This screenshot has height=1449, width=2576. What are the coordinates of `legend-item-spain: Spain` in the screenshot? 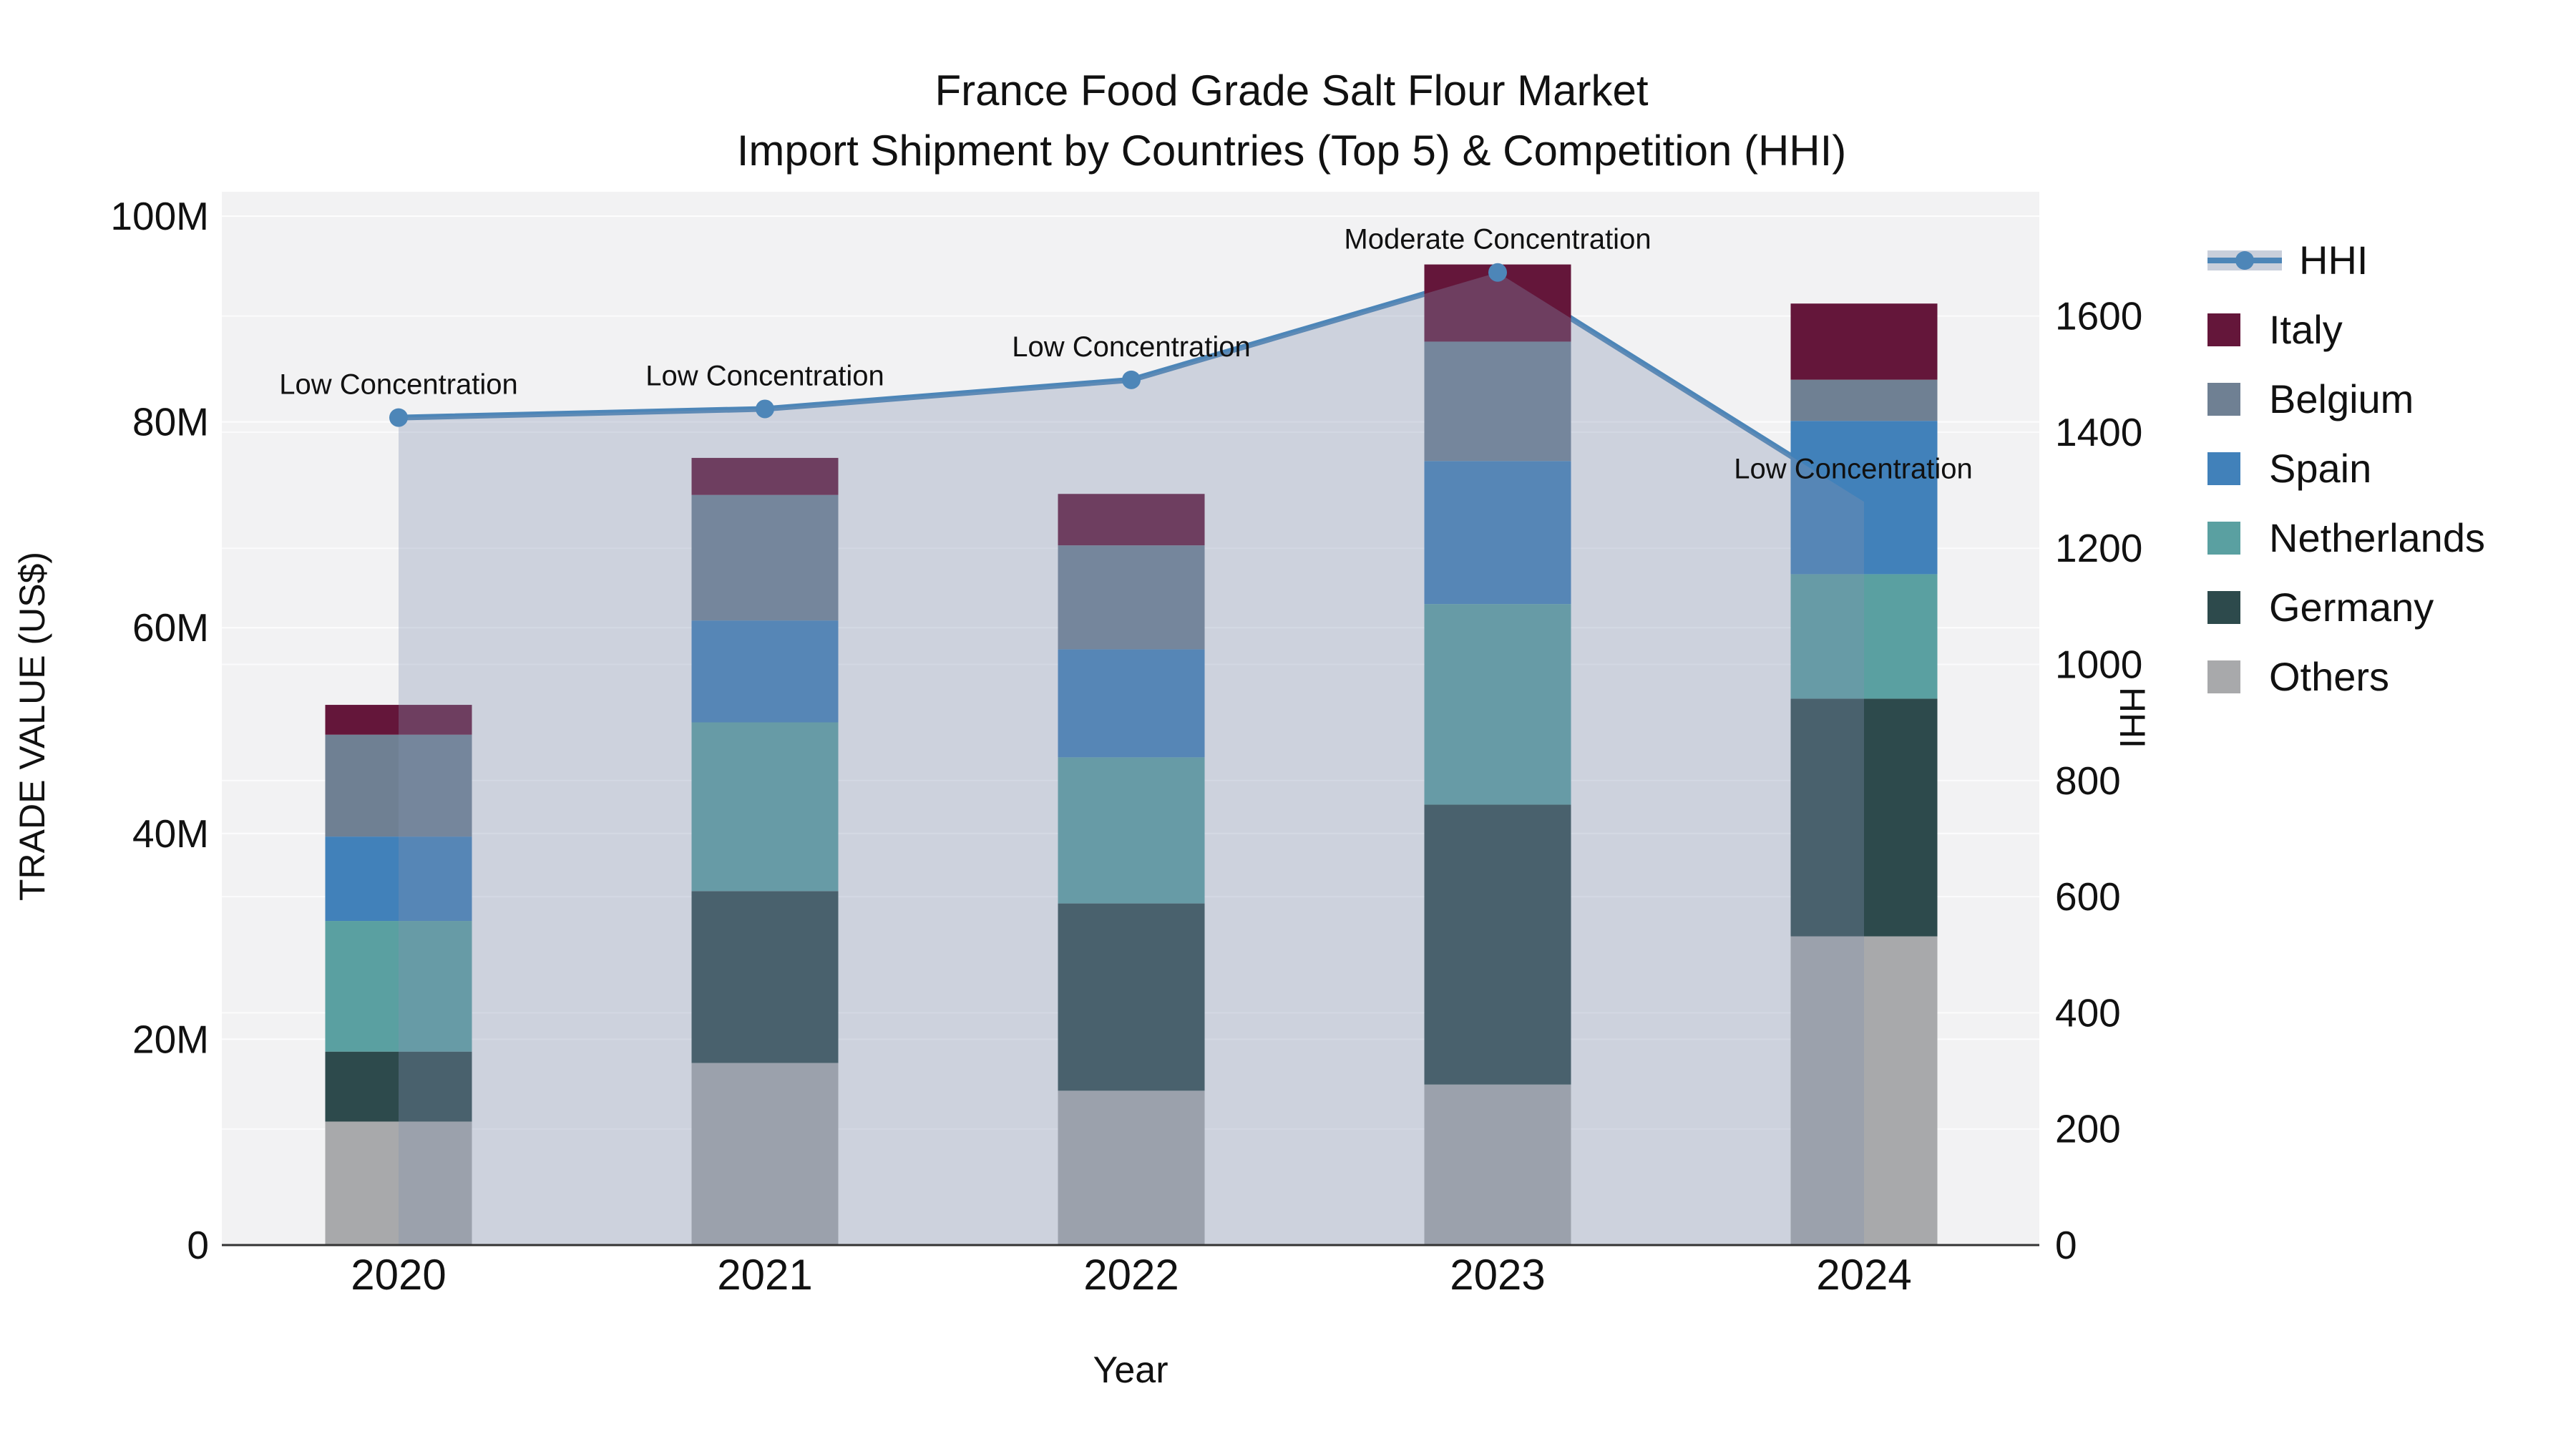 It's located at (2346, 468).